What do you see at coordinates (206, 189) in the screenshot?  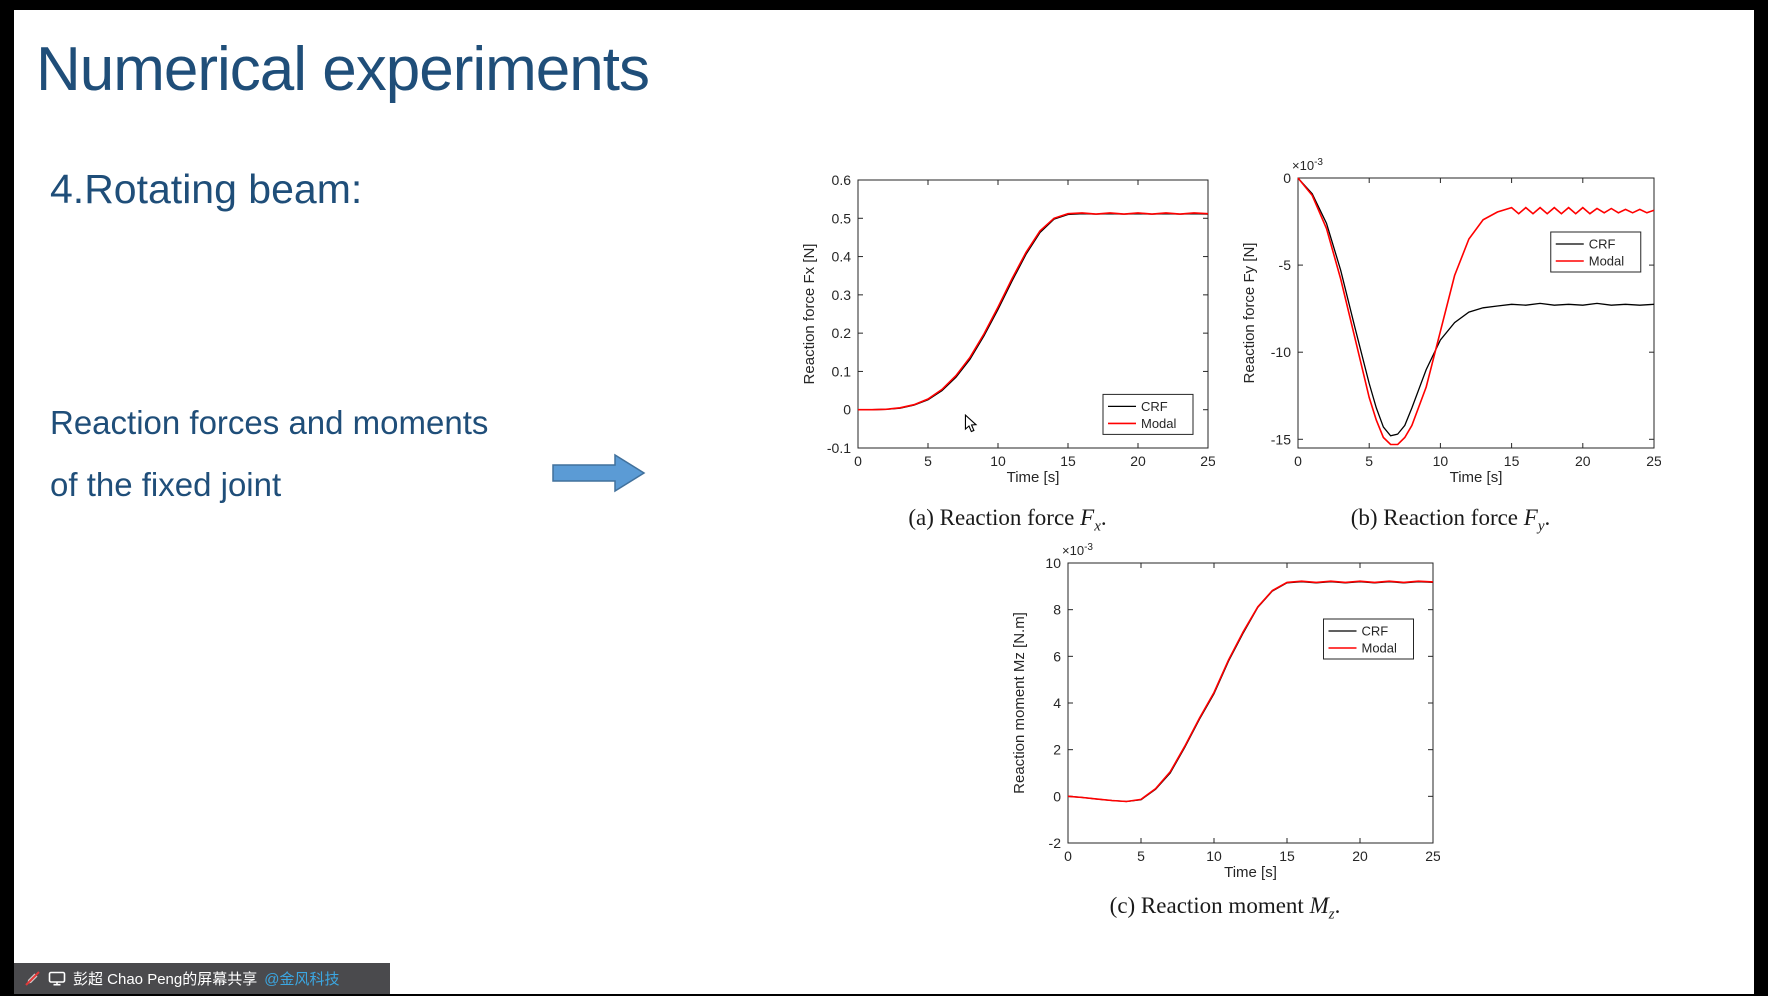 I see `slide-subtitle: 4.Rotating beam:` at bounding box center [206, 189].